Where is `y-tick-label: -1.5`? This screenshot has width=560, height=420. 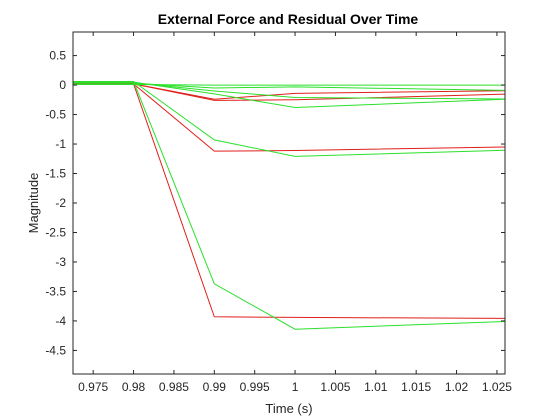 y-tick-label: -1.5 is located at coordinates (55, 174).